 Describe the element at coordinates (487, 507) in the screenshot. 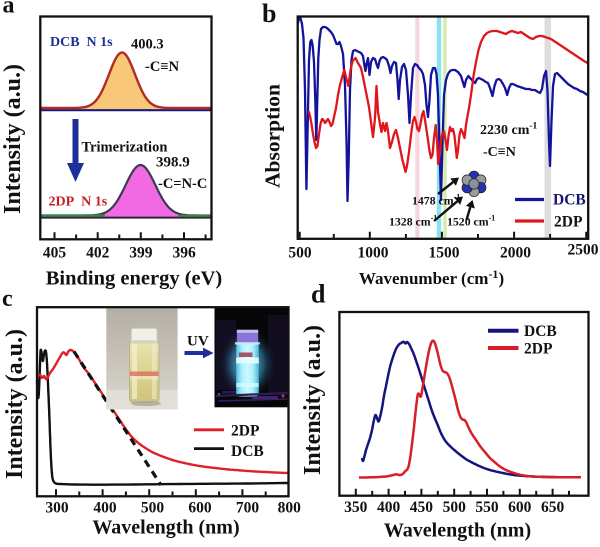

I see `svg-text: 550` at that location.